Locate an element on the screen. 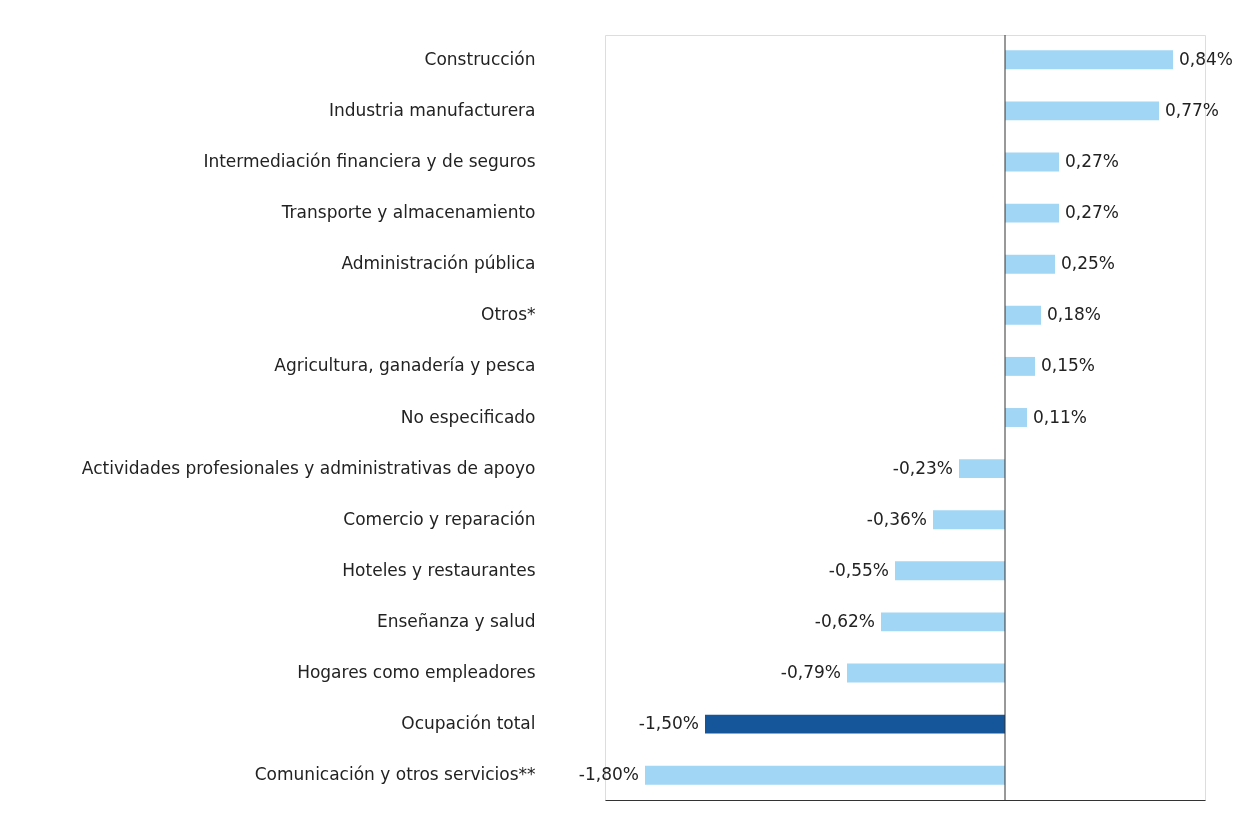 The image size is (1252, 835). y-tick-label: Comercio y reparación is located at coordinates (439, 518).